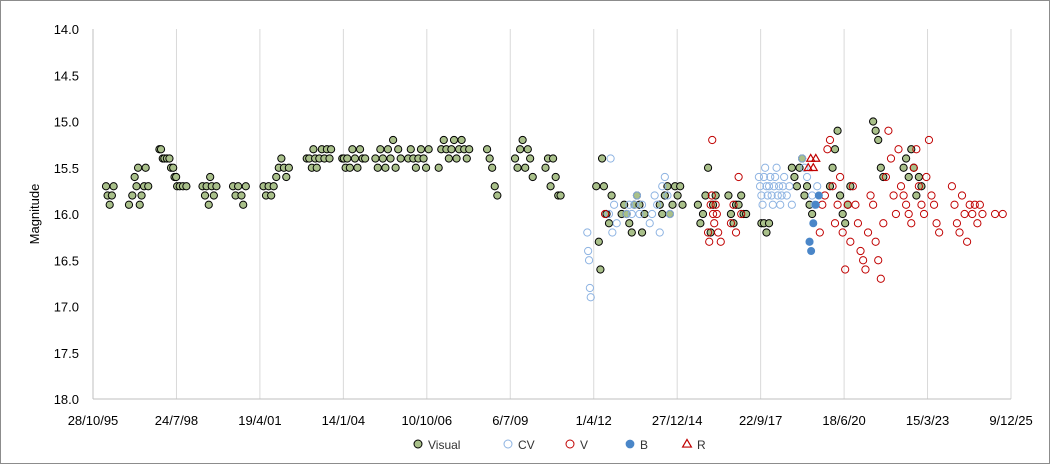  What do you see at coordinates (66, 168) in the screenshot?
I see `y-tick-label: 15.5` at bounding box center [66, 168].